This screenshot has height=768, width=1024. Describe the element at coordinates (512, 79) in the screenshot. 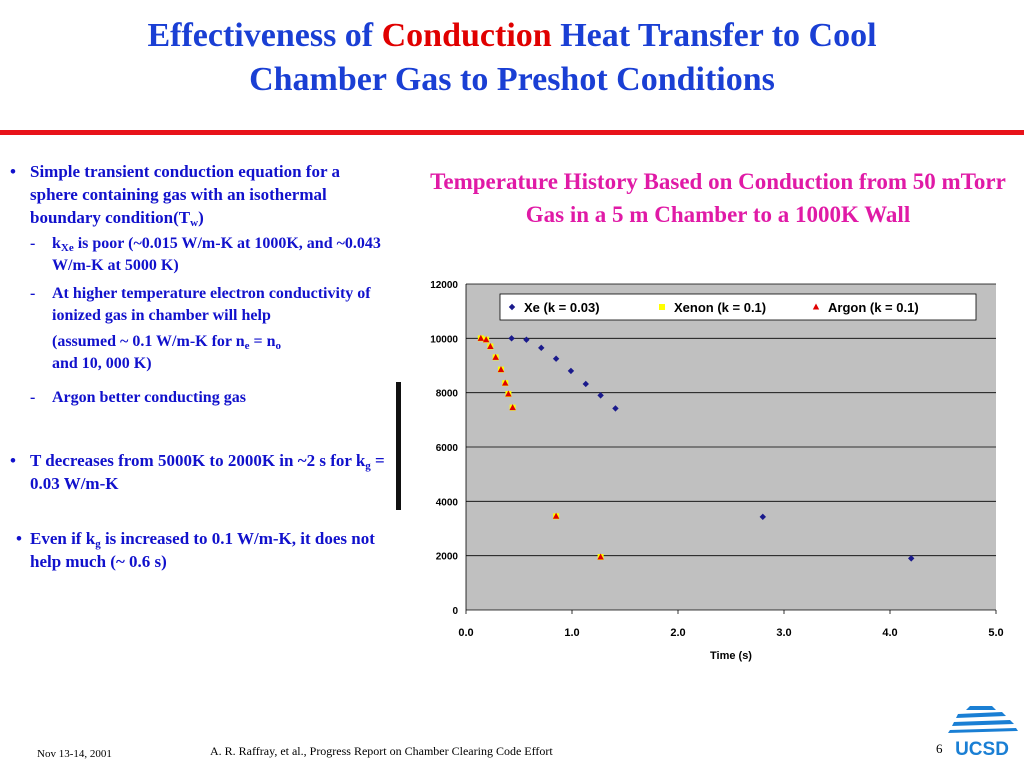

I see `title-line-2: Chamber Gas to Preshot Conditions` at that location.